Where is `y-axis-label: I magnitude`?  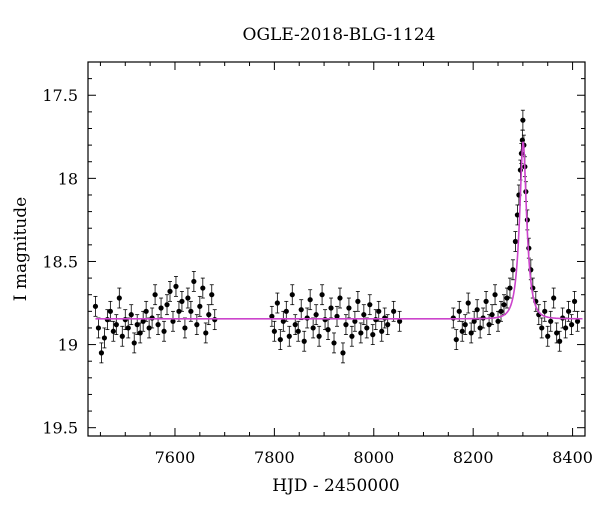
y-axis-label: I magnitude is located at coordinates (21, 249).